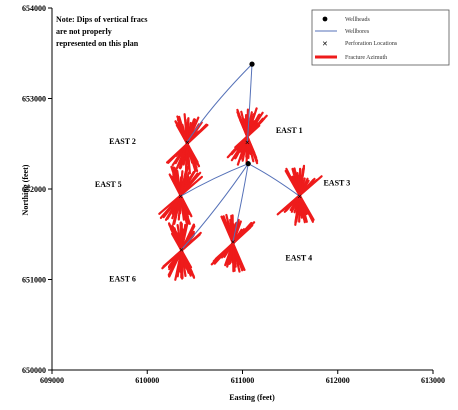 Image resolution: width=458 pixels, height=410 pixels. I want to click on well-label: EAST 2, so click(122, 141).